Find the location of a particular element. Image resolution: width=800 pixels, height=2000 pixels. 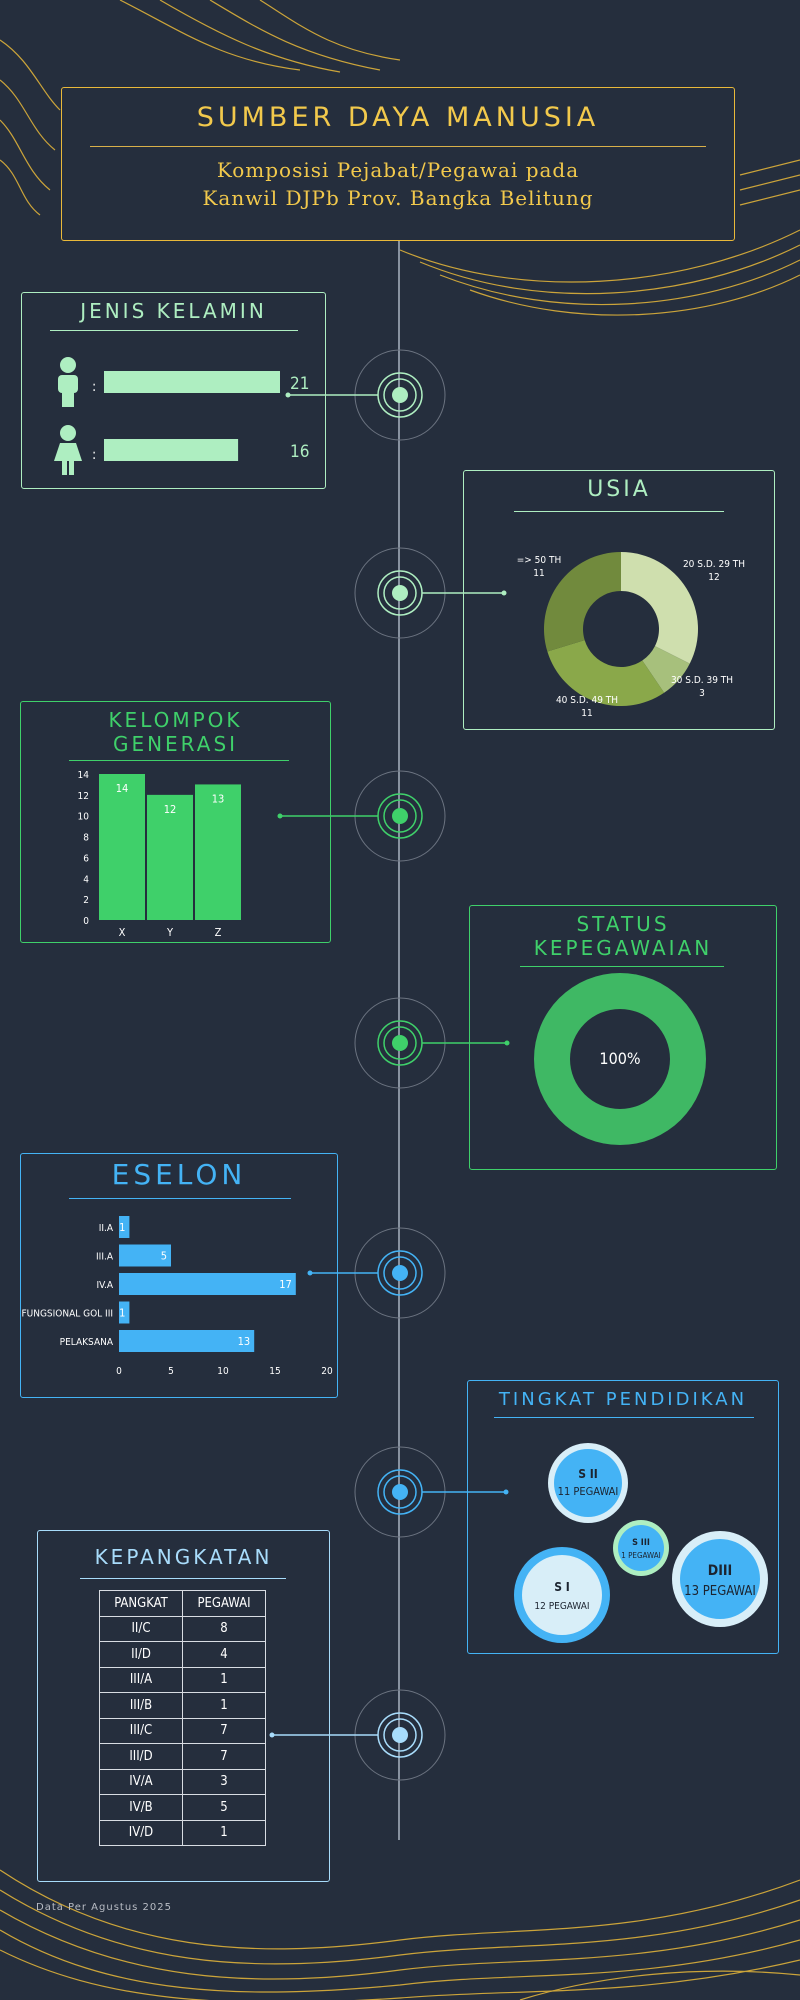

table-row: III/B 1 is located at coordinates (182, 1705).